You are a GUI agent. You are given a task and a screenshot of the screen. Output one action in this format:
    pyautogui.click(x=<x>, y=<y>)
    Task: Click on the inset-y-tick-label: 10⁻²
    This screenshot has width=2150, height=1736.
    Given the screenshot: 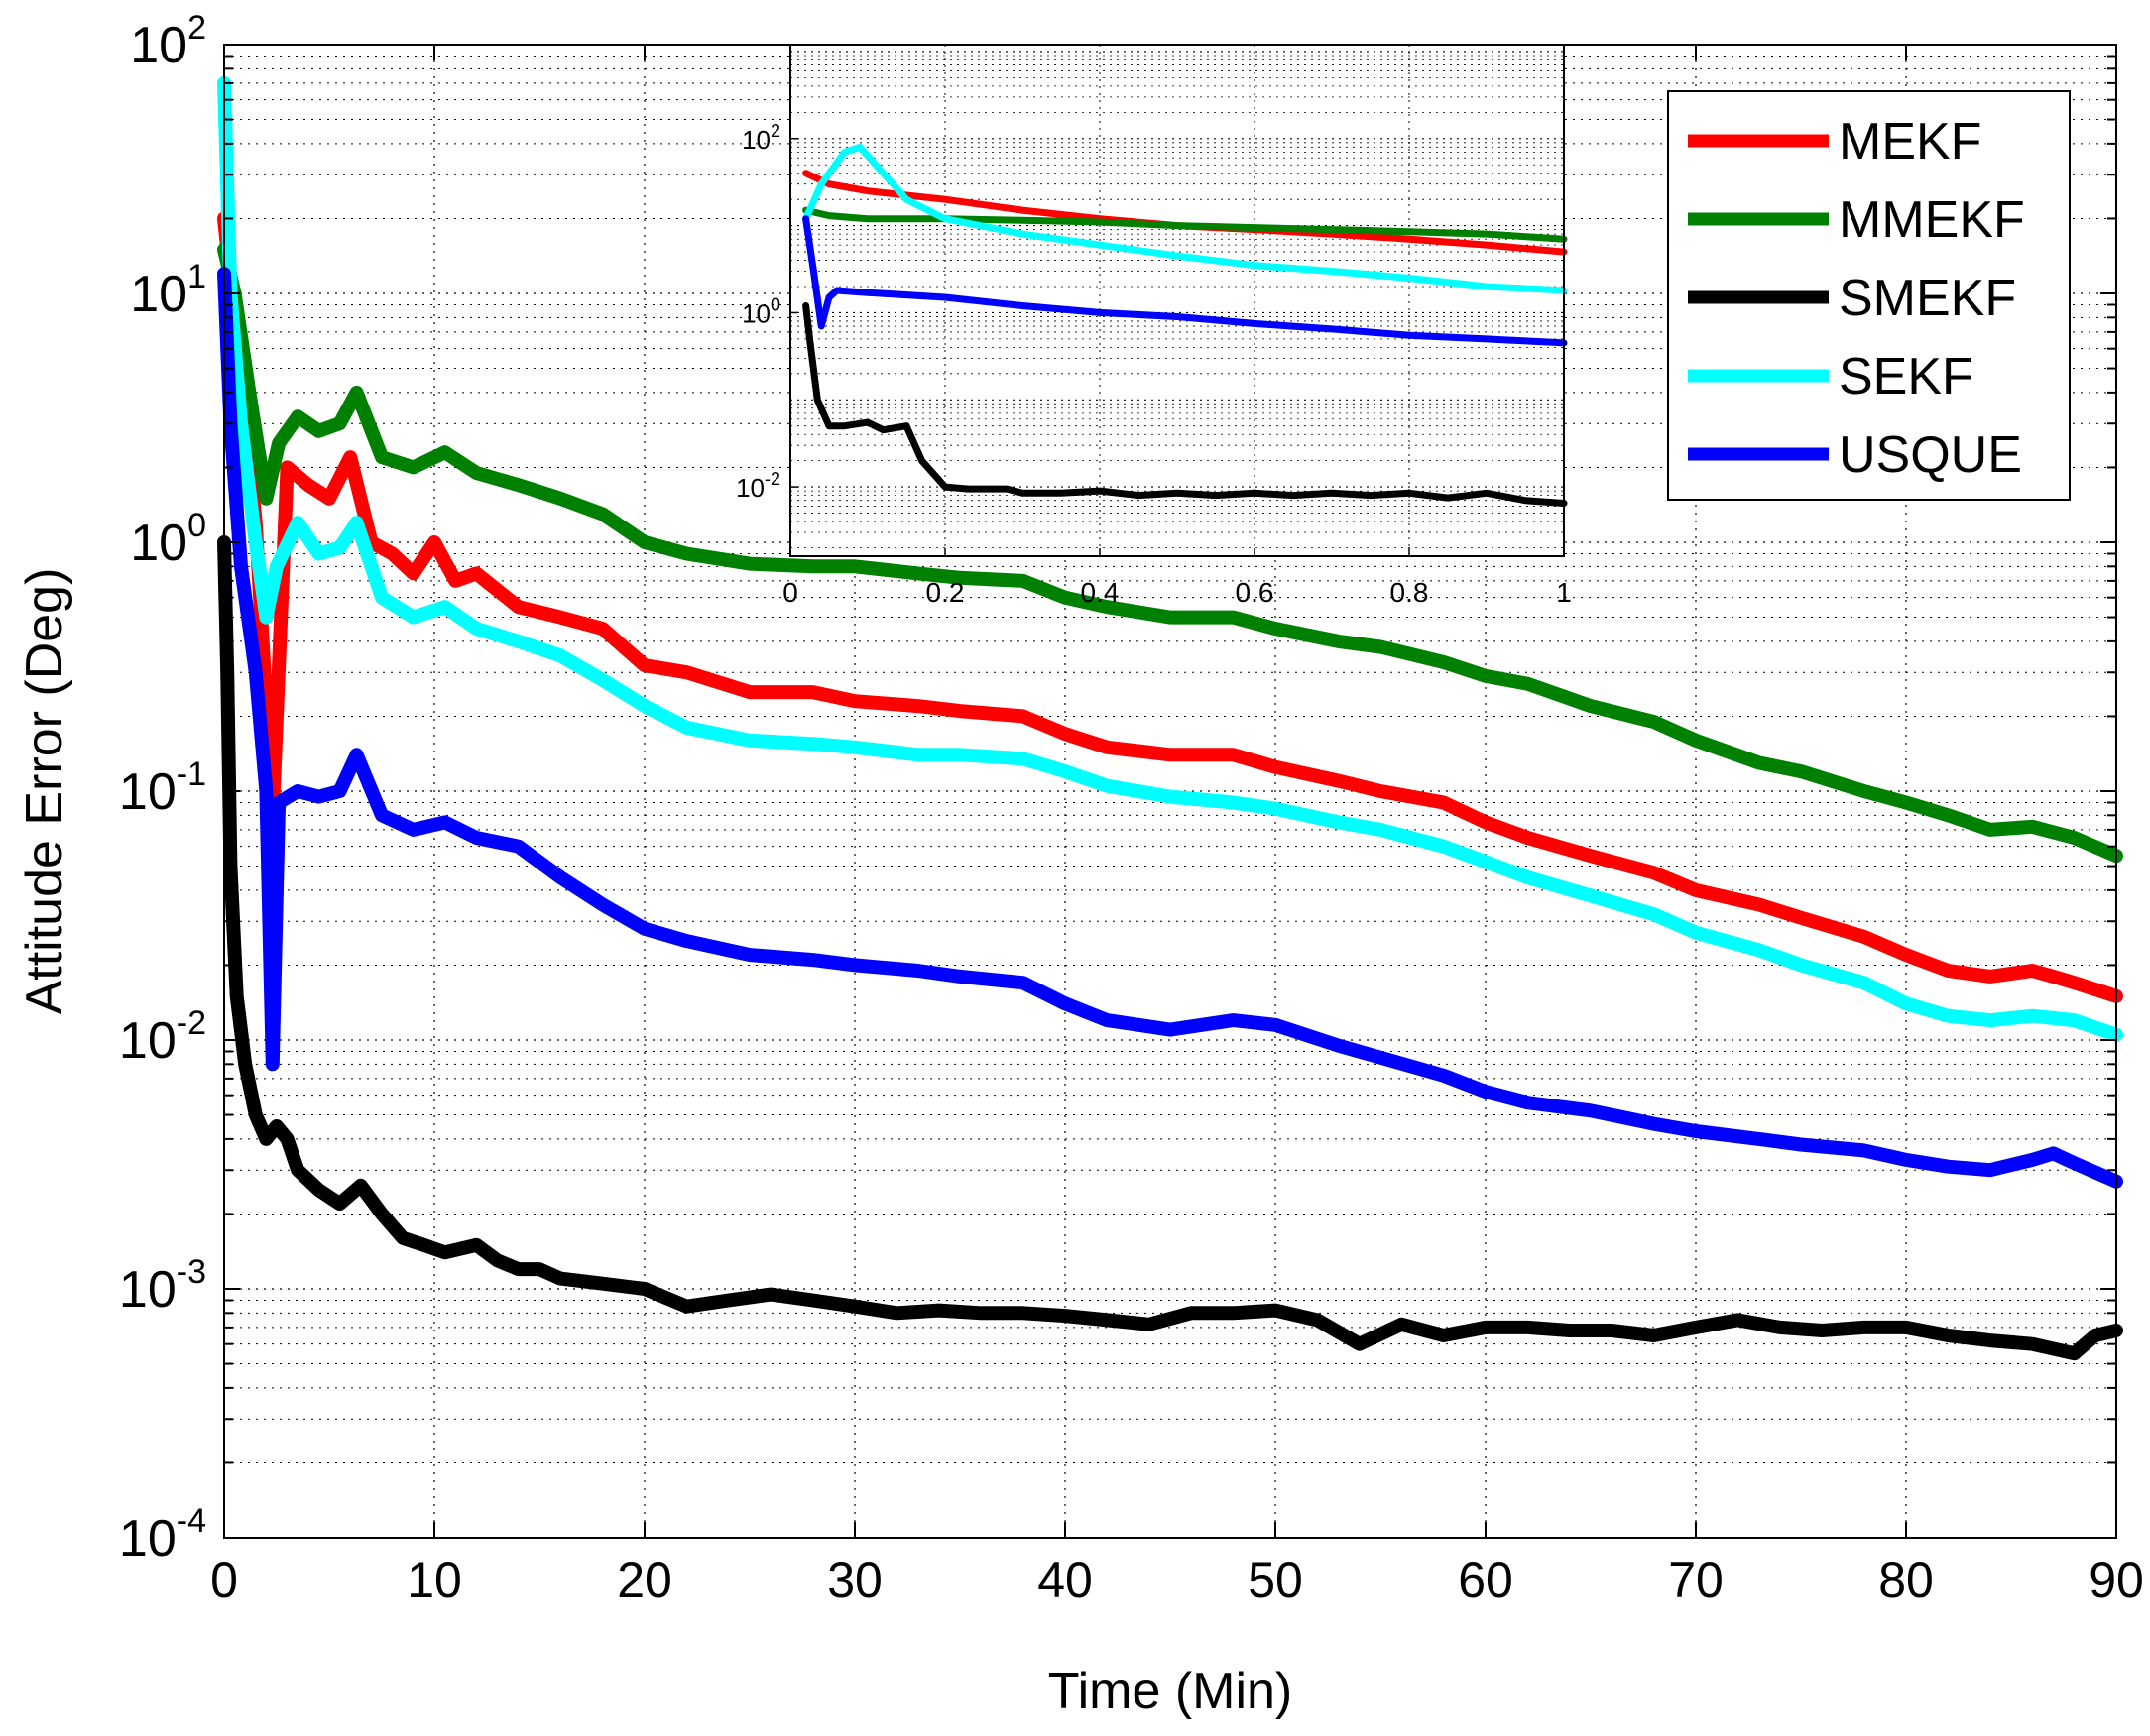 What is the action you would take?
    pyautogui.click(x=758, y=486)
    